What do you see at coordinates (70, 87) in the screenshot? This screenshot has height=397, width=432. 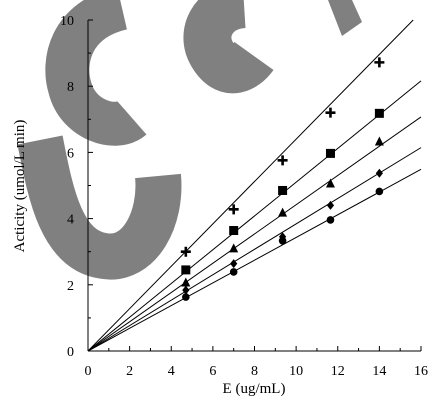 I see `y-tick-label: 8` at bounding box center [70, 87].